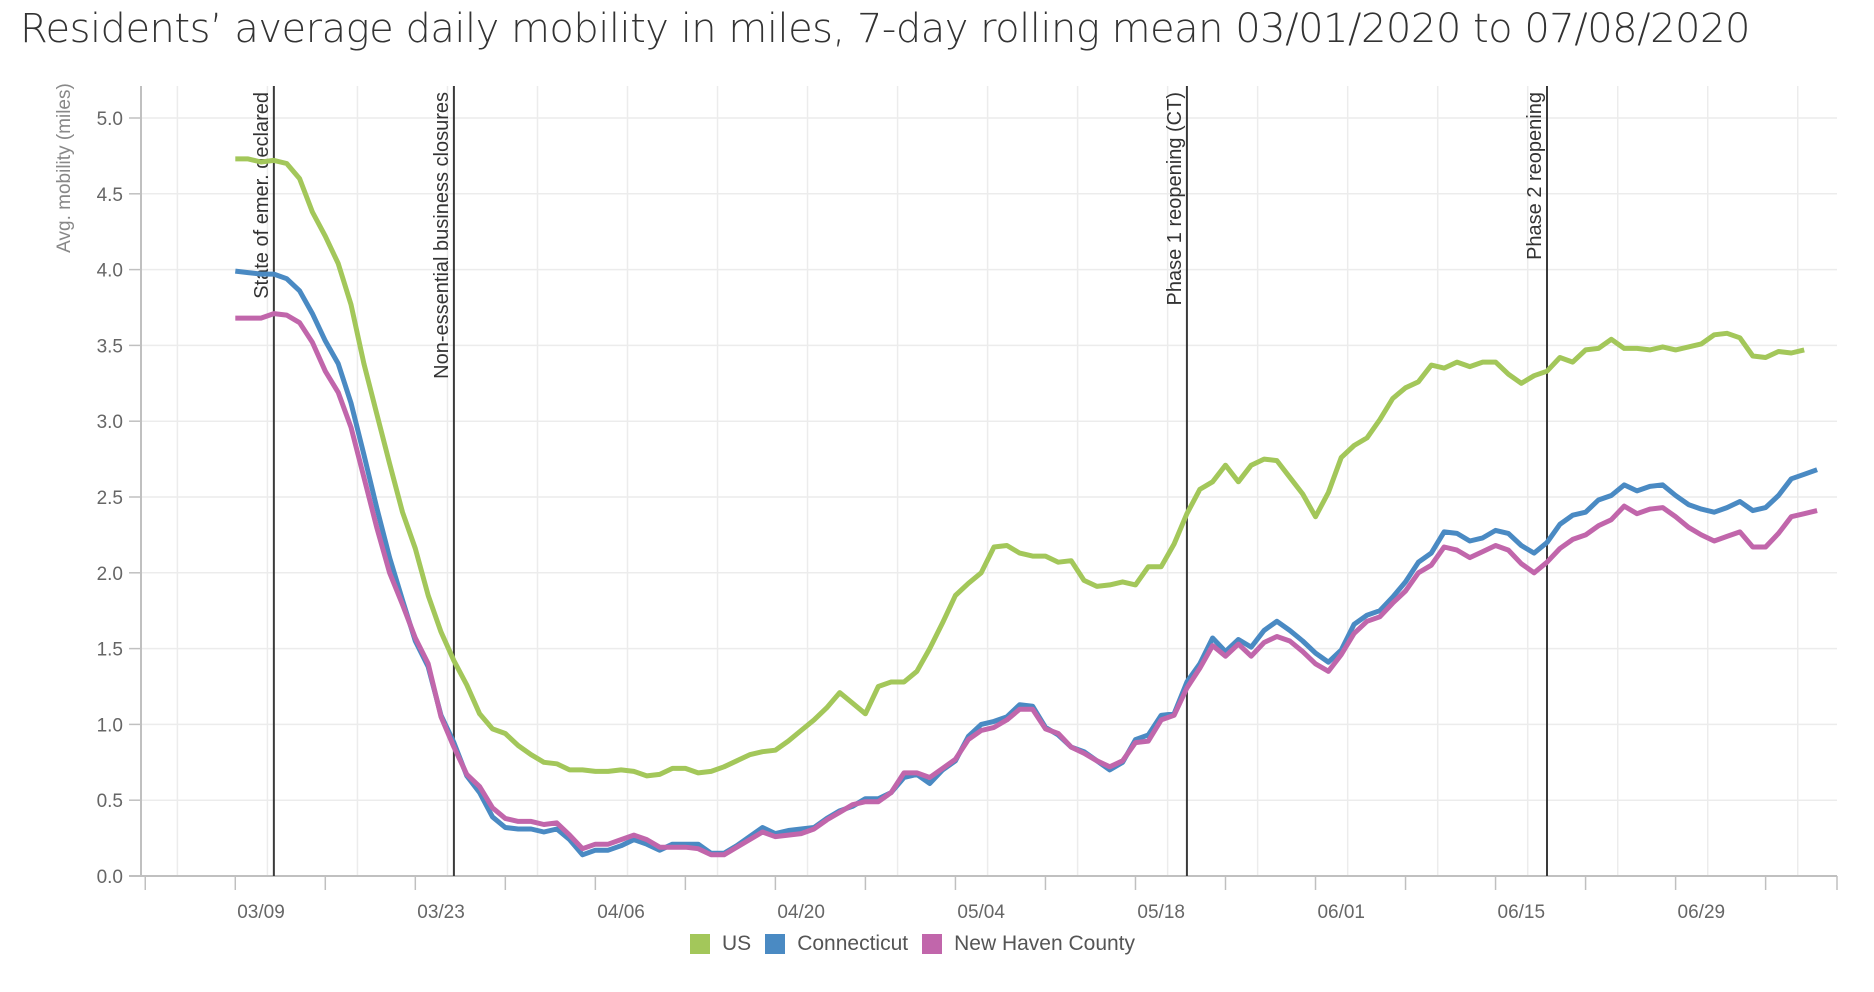  What do you see at coordinates (1045, 943) in the screenshot?
I see `legend-label: New Haven County` at bounding box center [1045, 943].